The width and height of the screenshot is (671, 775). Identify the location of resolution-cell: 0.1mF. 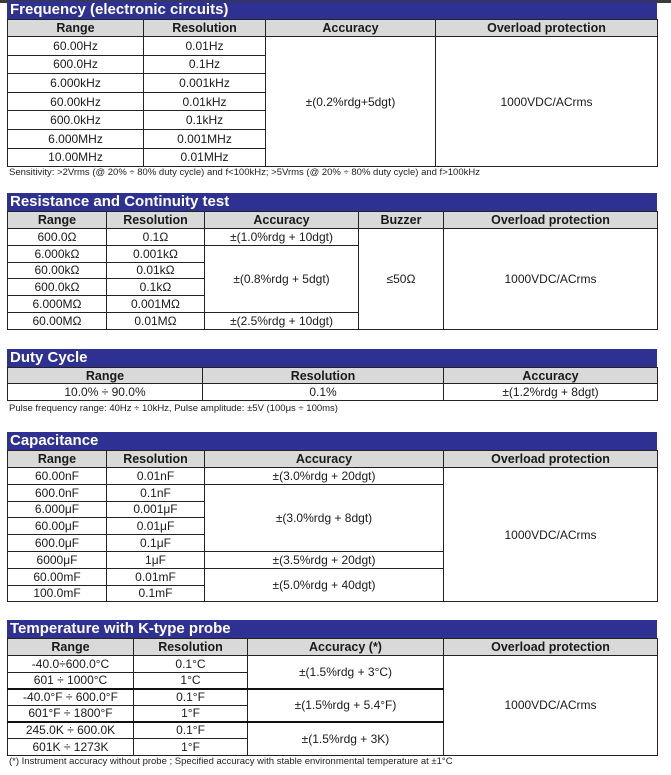
(155, 593).